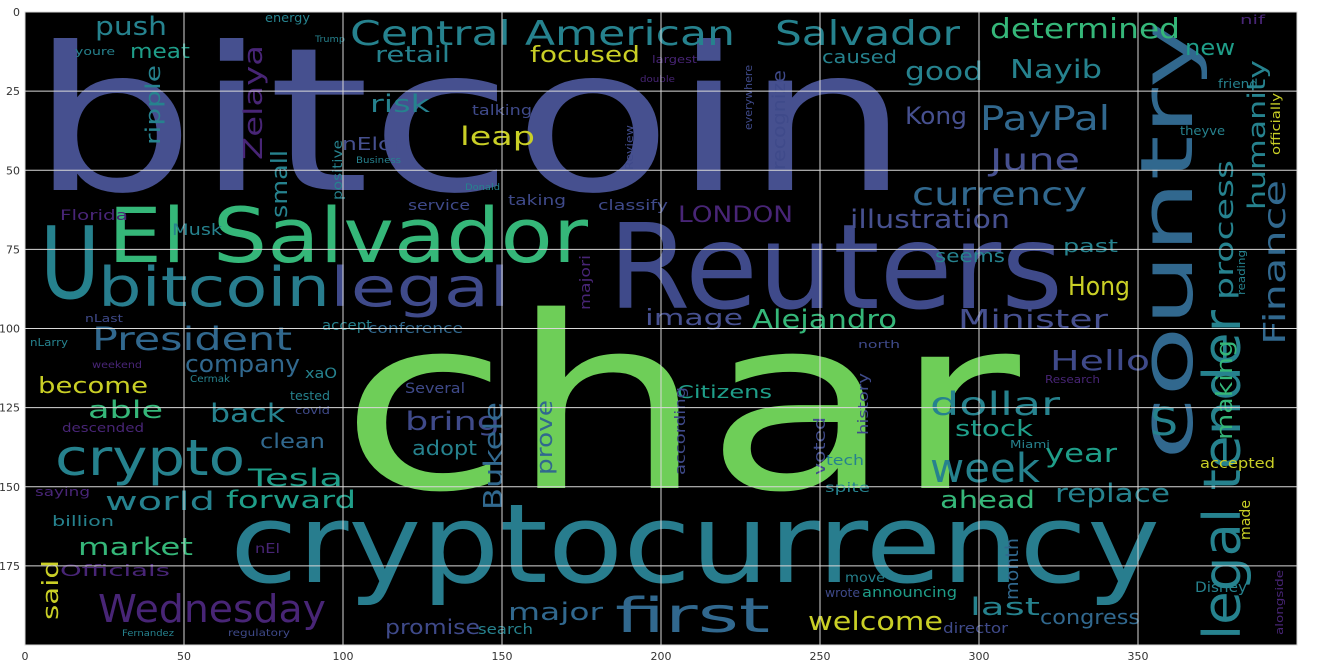 The height and width of the screenshot is (668, 1317). What do you see at coordinates (944, 72) in the screenshot?
I see `word-good: good` at bounding box center [944, 72].